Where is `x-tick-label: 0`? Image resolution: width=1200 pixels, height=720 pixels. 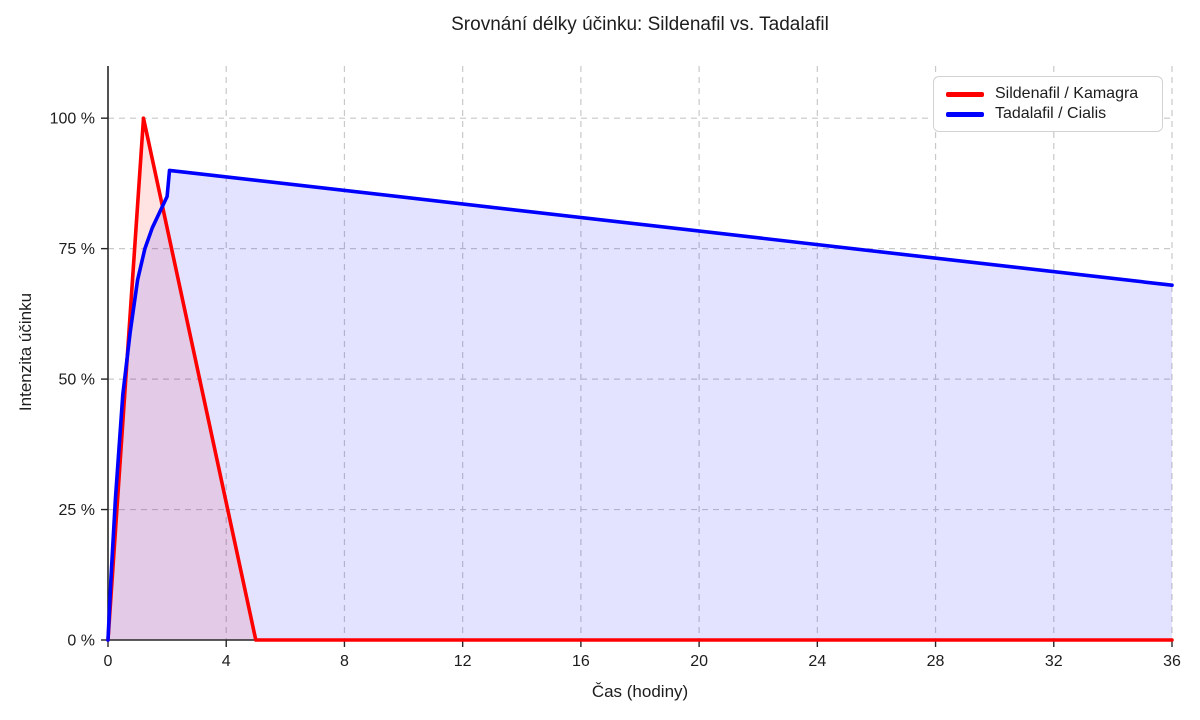 x-tick-label: 0 is located at coordinates (108, 661).